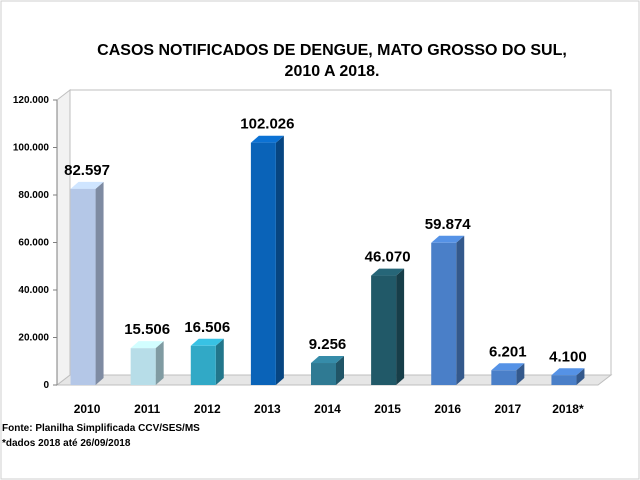  I want to click on y-axis: 0 20.000 40.000 60.000 80.000 100.000 120.000, so click(35, 243).